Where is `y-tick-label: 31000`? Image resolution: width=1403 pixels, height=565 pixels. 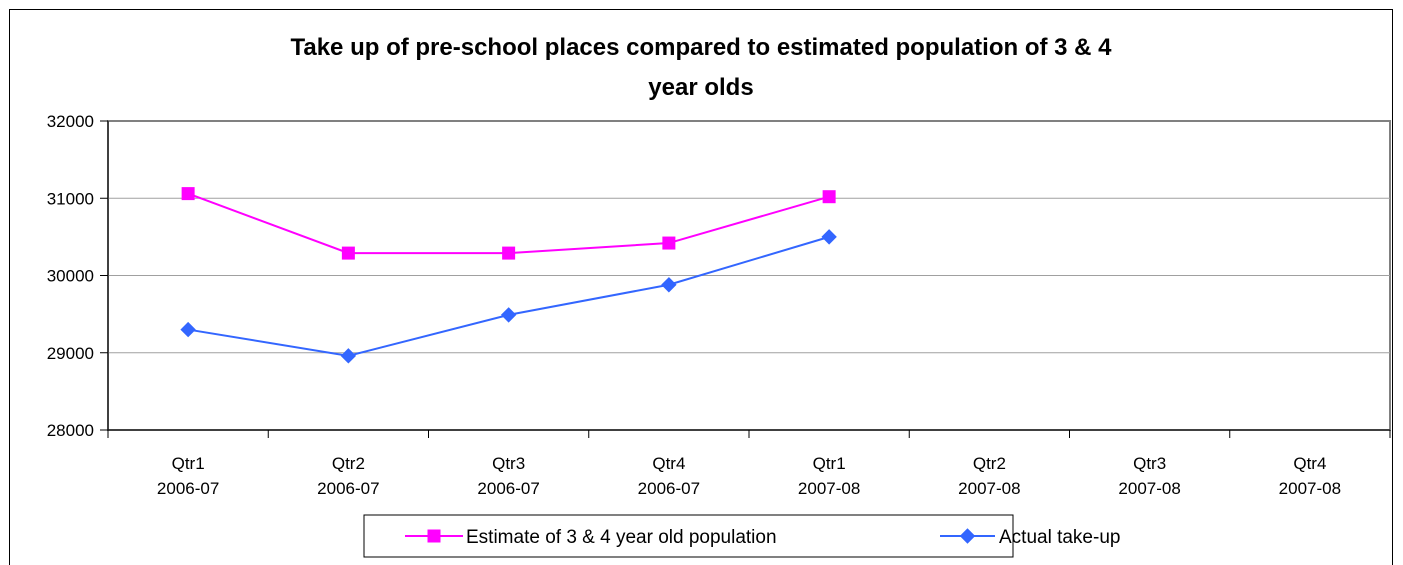
y-tick-label: 31000 is located at coordinates (70, 198).